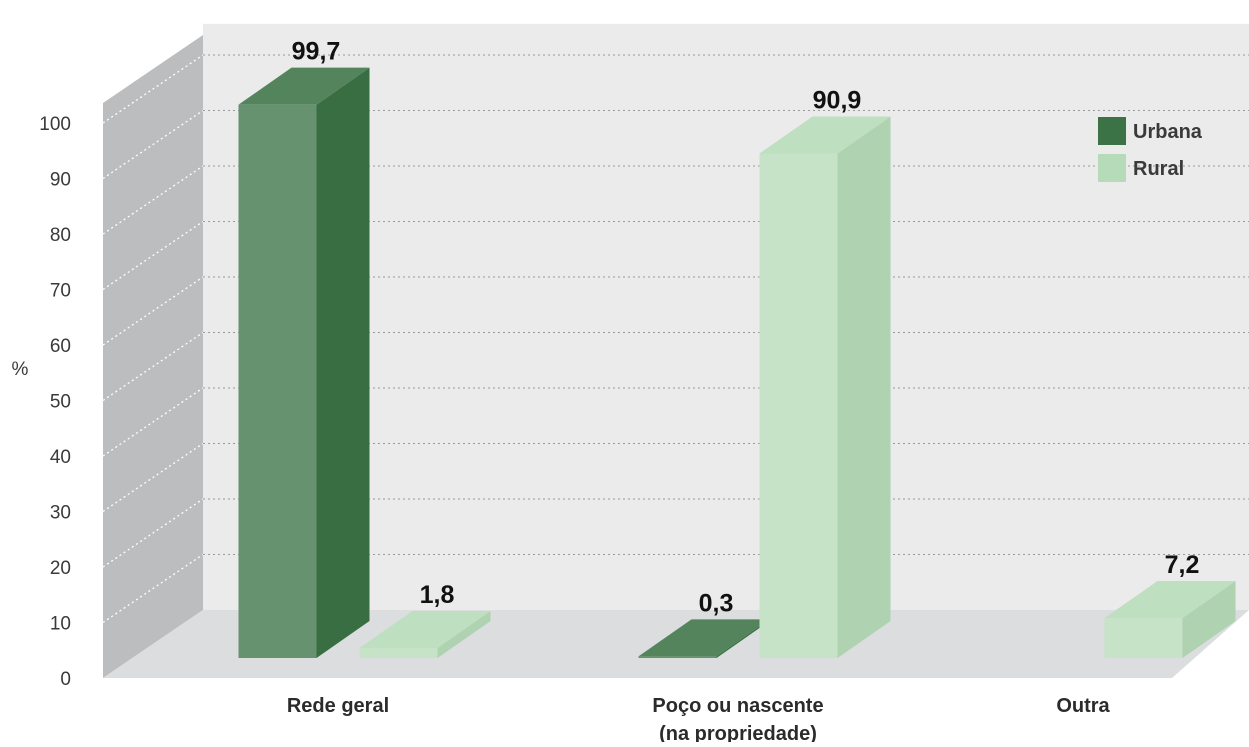  I want to click on legend: Urbana Rural, so click(1150, 149).